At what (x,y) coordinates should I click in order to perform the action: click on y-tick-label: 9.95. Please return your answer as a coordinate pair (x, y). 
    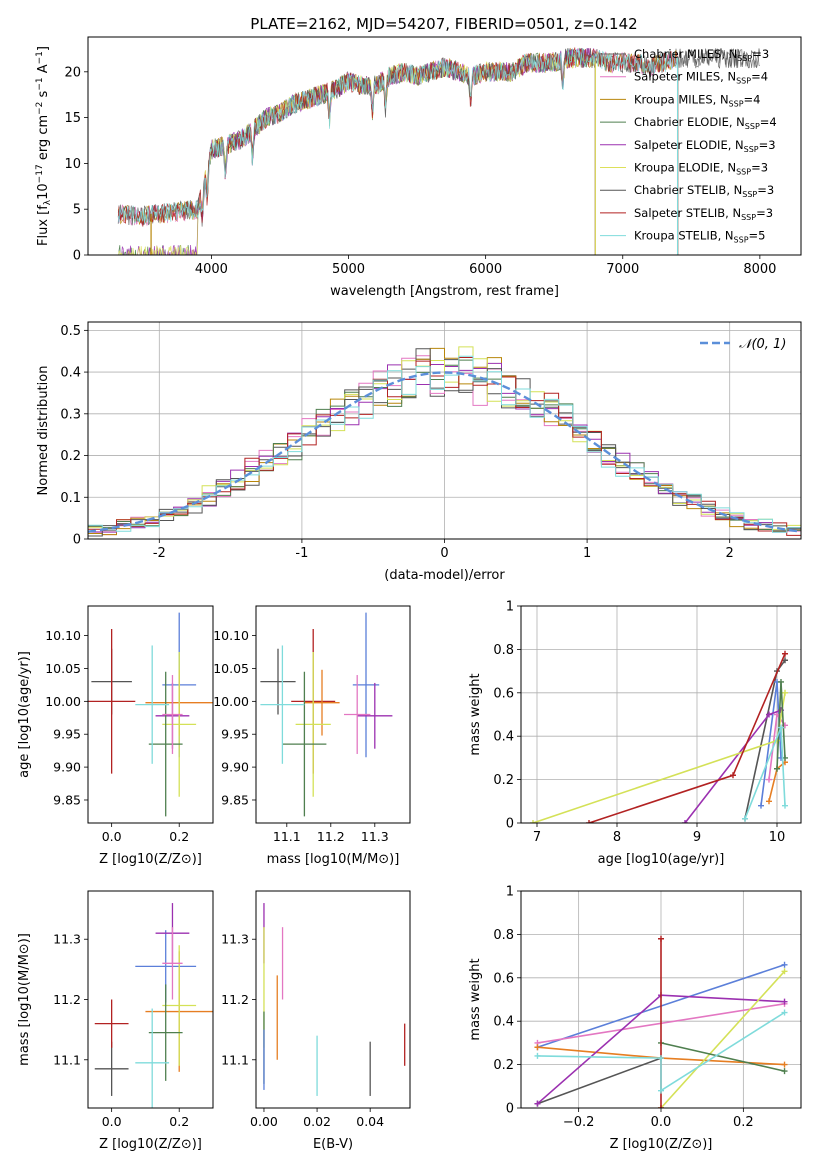
    Looking at the image, I should click on (235, 734).